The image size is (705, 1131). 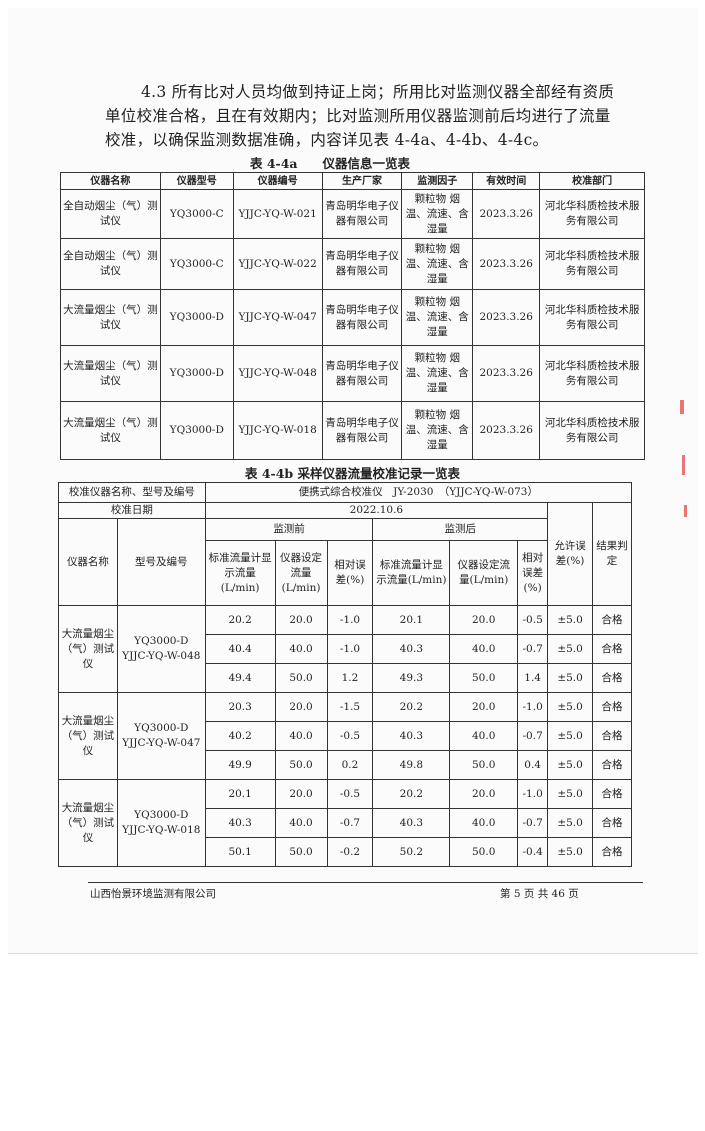 What do you see at coordinates (289, 529) in the screenshot?
I see `before-header: 监测前` at bounding box center [289, 529].